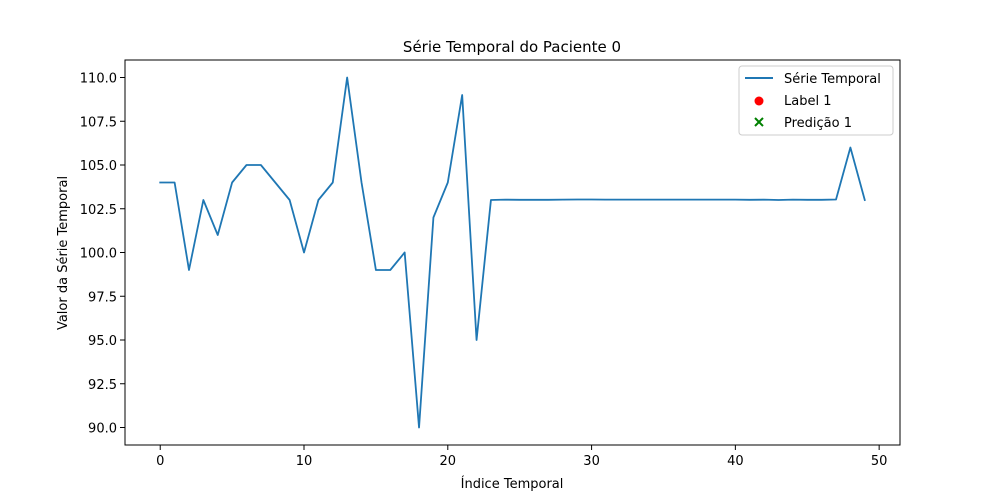 The image size is (1000, 500). Describe the element at coordinates (304, 461) in the screenshot. I see `x-tick-label: 10` at that location.